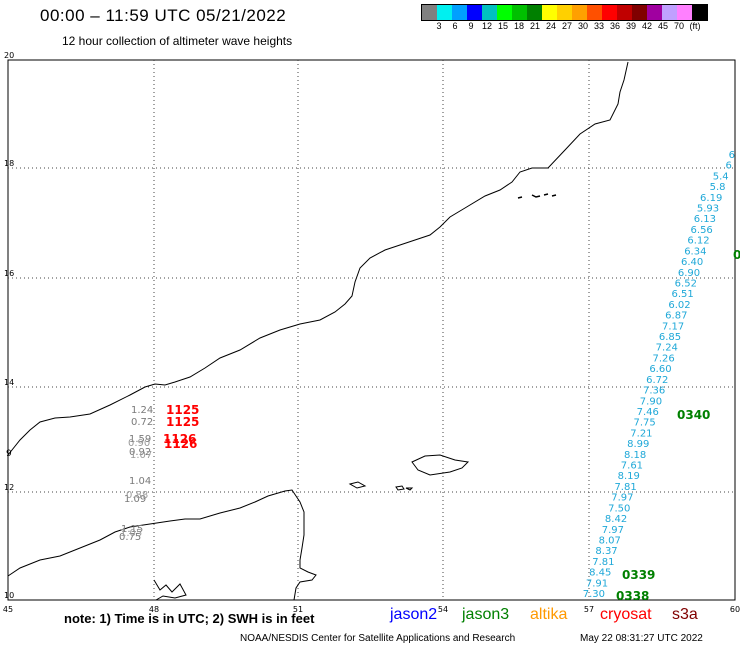  I want to click on swh-value-label: 7.61, so click(632, 466).